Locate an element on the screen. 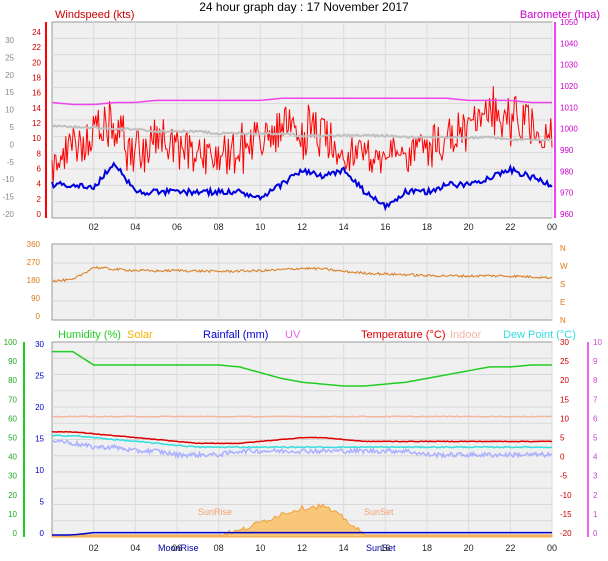  wind-outer-tick: 30 is located at coordinates (9, 40).